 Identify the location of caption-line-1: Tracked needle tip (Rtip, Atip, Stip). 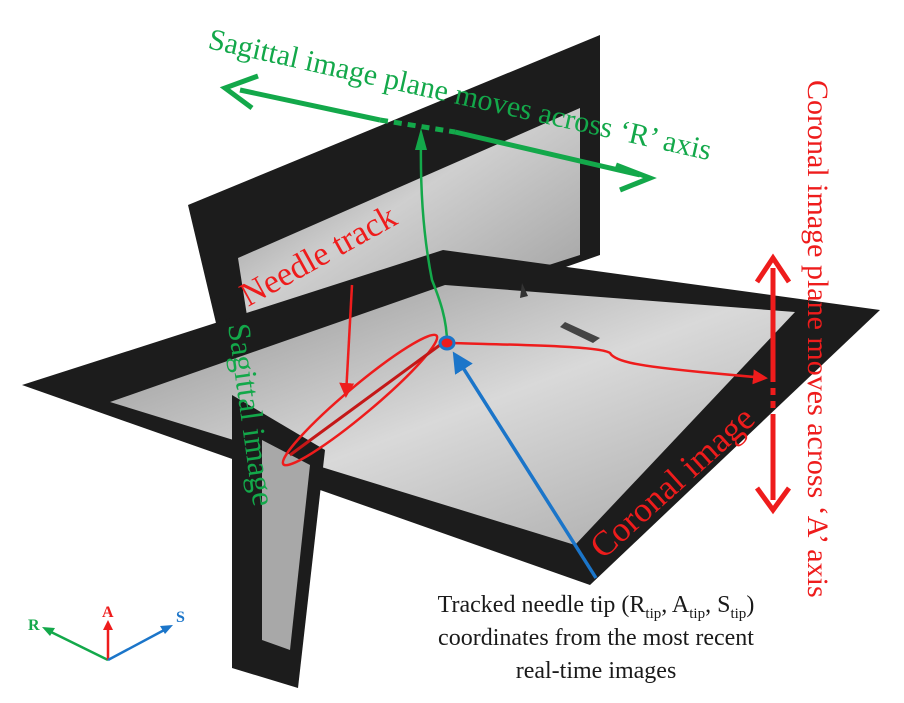
(596, 607).